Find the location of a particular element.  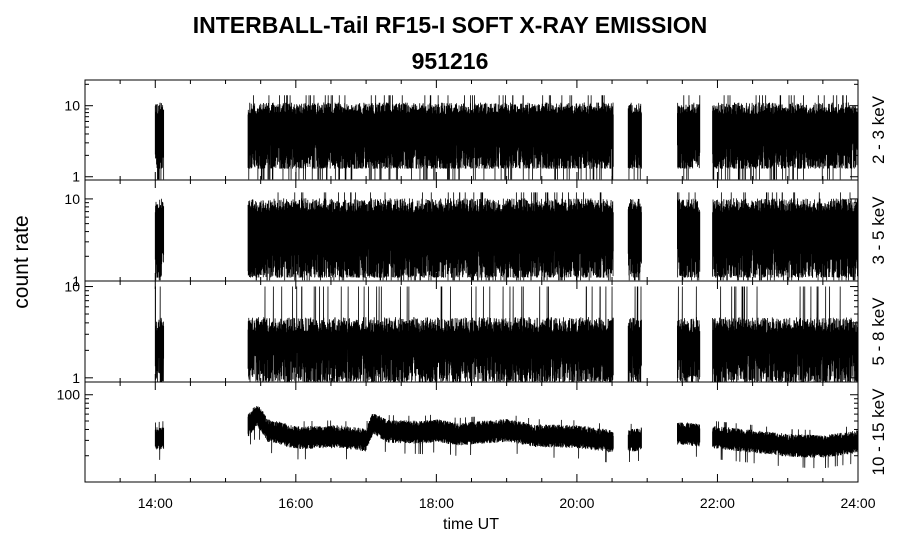

x-tick-label: 24:00 is located at coordinates (857, 503).